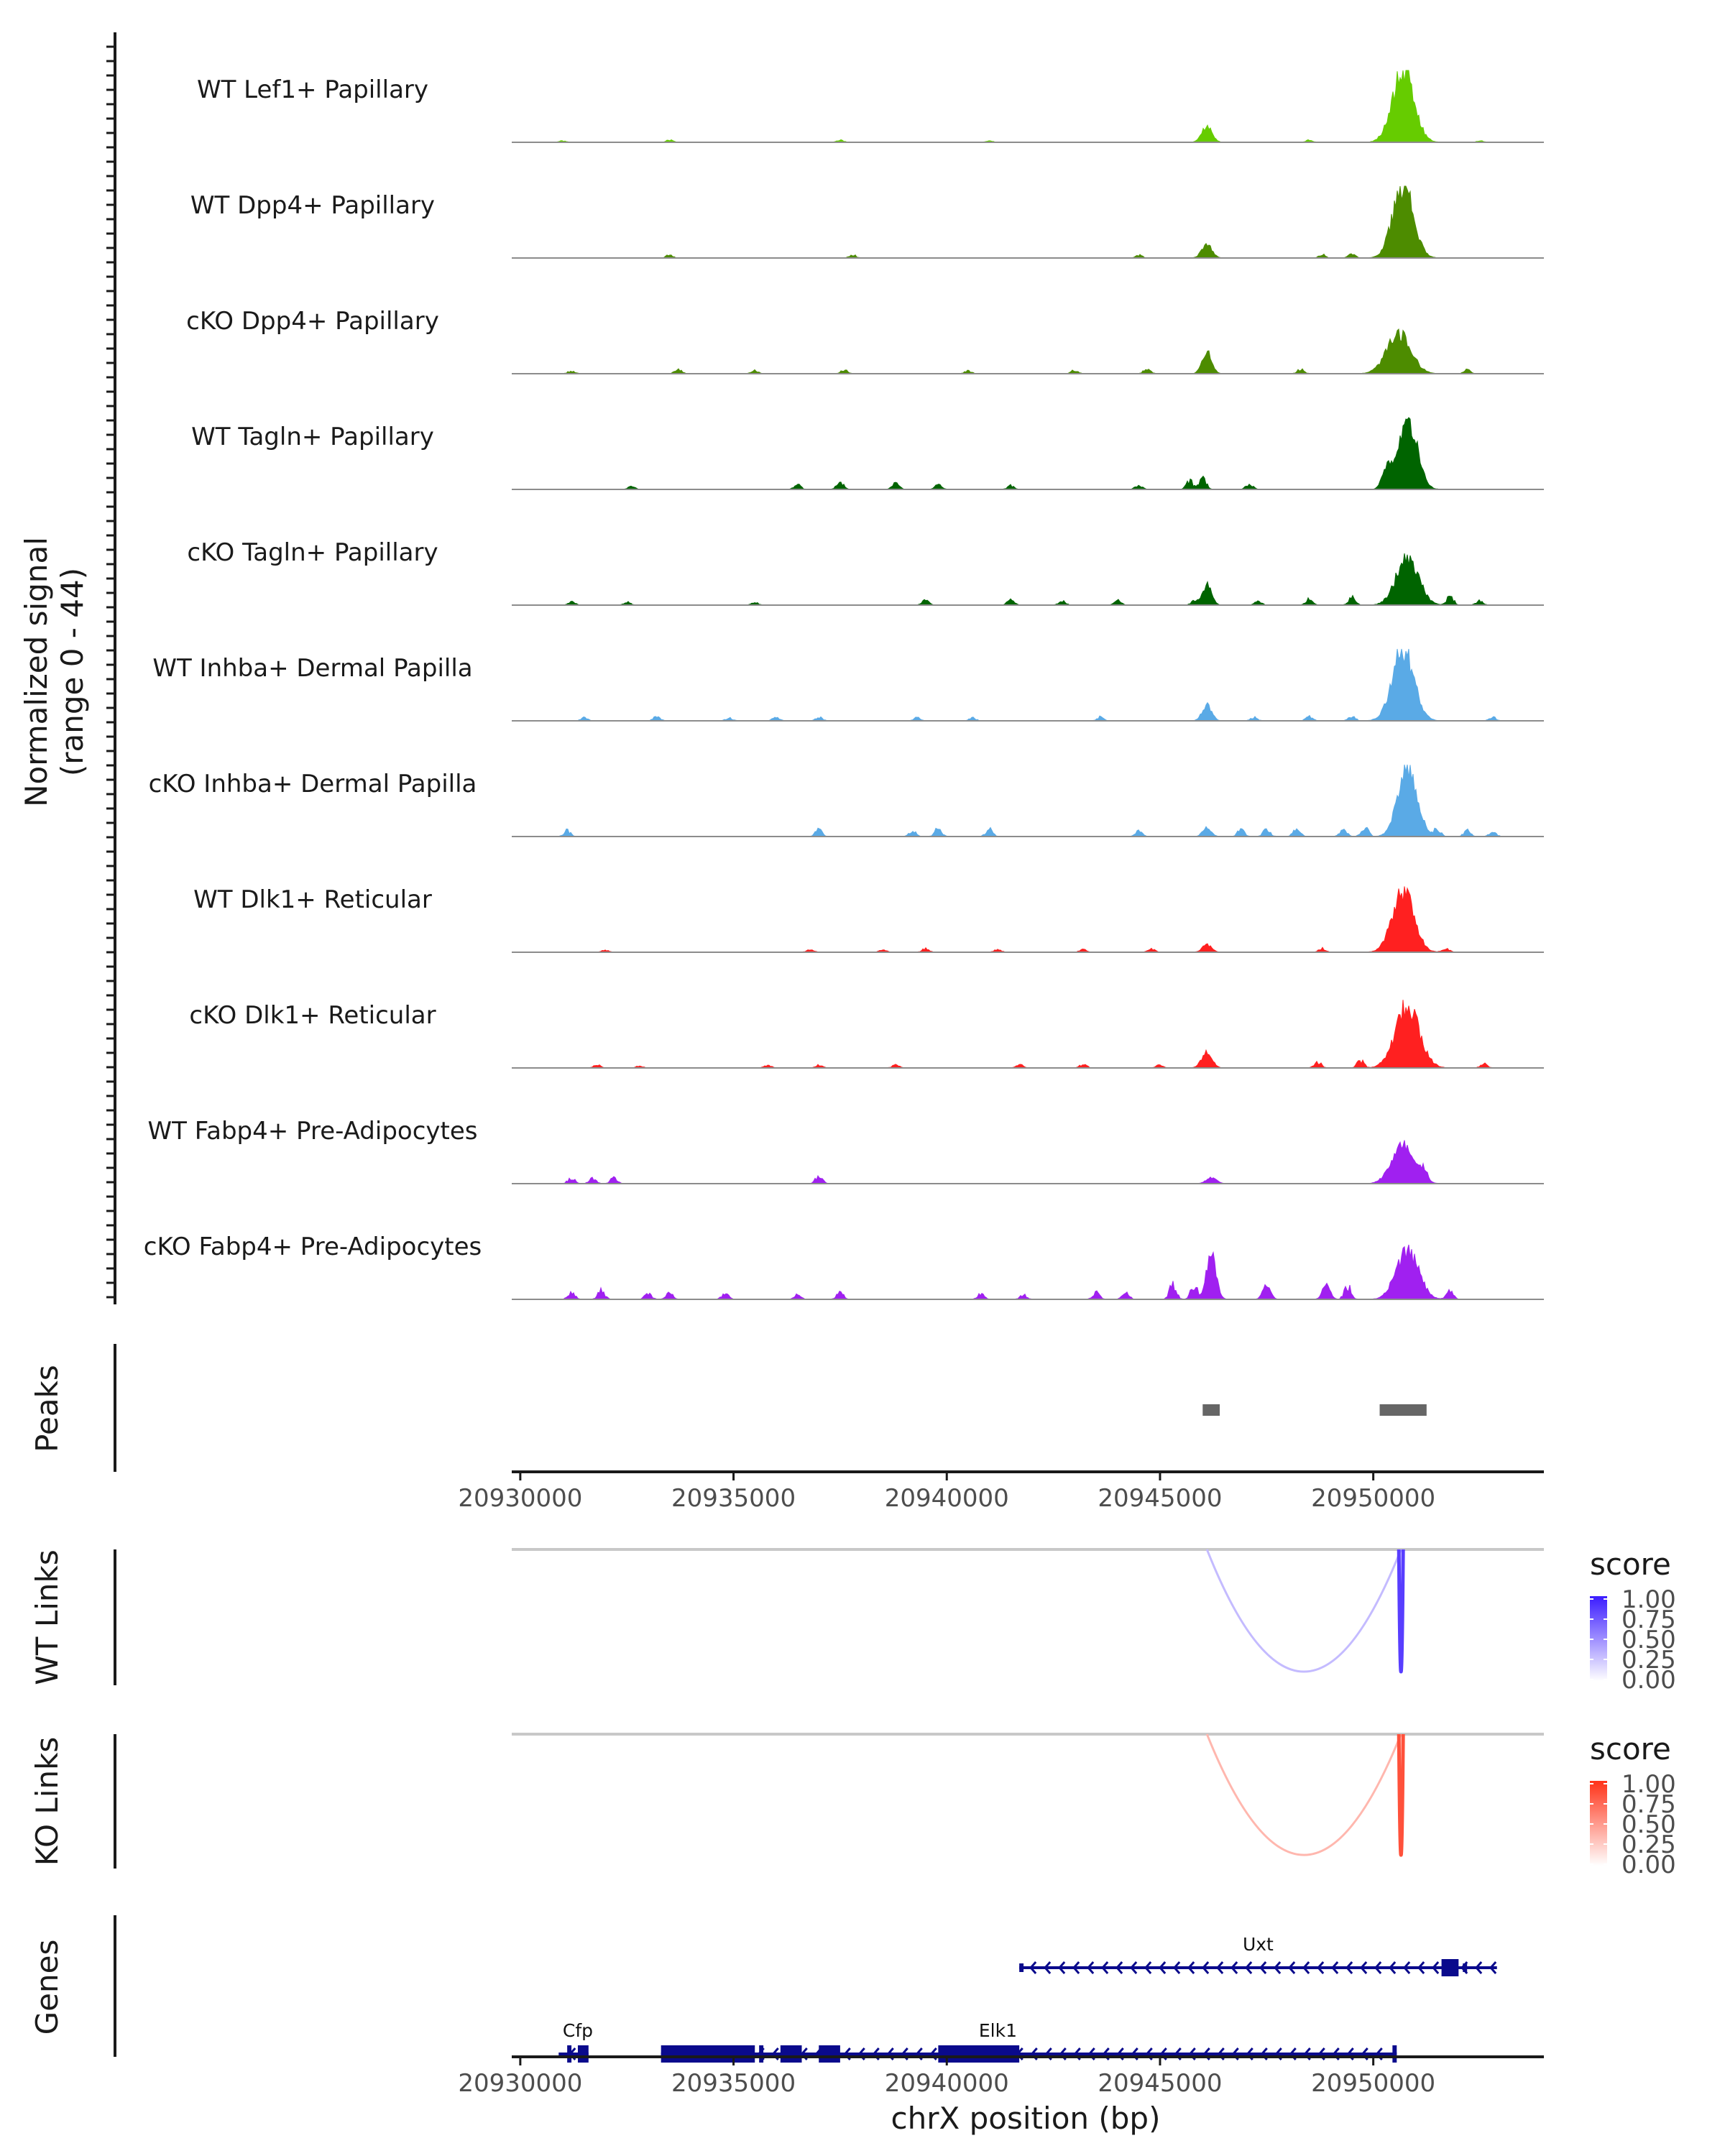 This screenshot has width=1725, height=2156. What do you see at coordinates (947, 2083) in the screenshot?
I see `x-axis-bottom-tick-label: 20940000` at bounding box center [947, 2083].